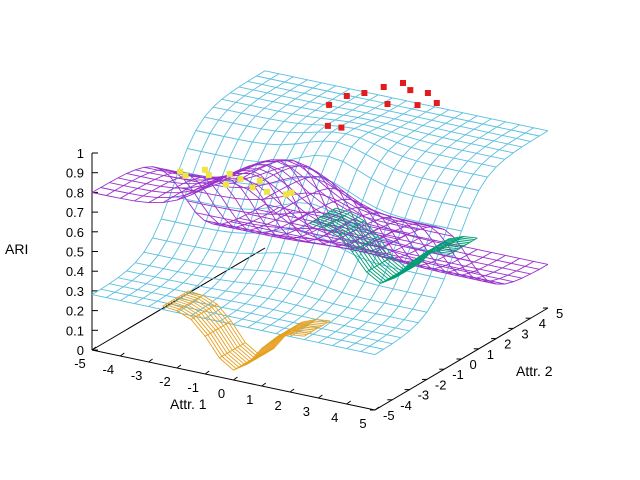 The width and height of the screenshot is (640, 480). I want to click on z-tick-label: 0.3, so click(75, 291).